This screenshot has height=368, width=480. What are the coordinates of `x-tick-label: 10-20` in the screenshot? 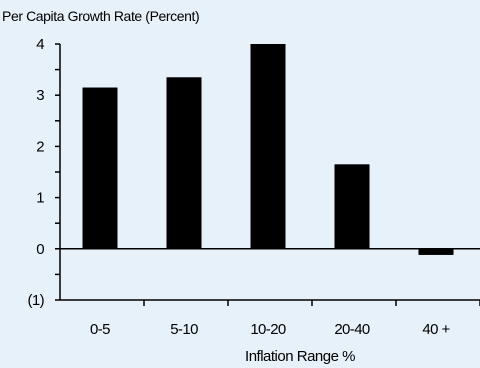 It's located at (268, 329).